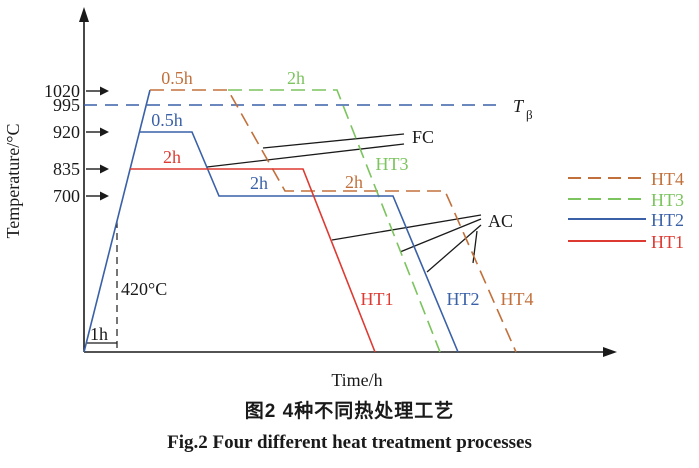 Image resolution: width=699 pixels, height=468 pixels. Describe the element at coordinates (667, 220) in the screenshot. I see `legend-label-ht2: HT2` at that location.